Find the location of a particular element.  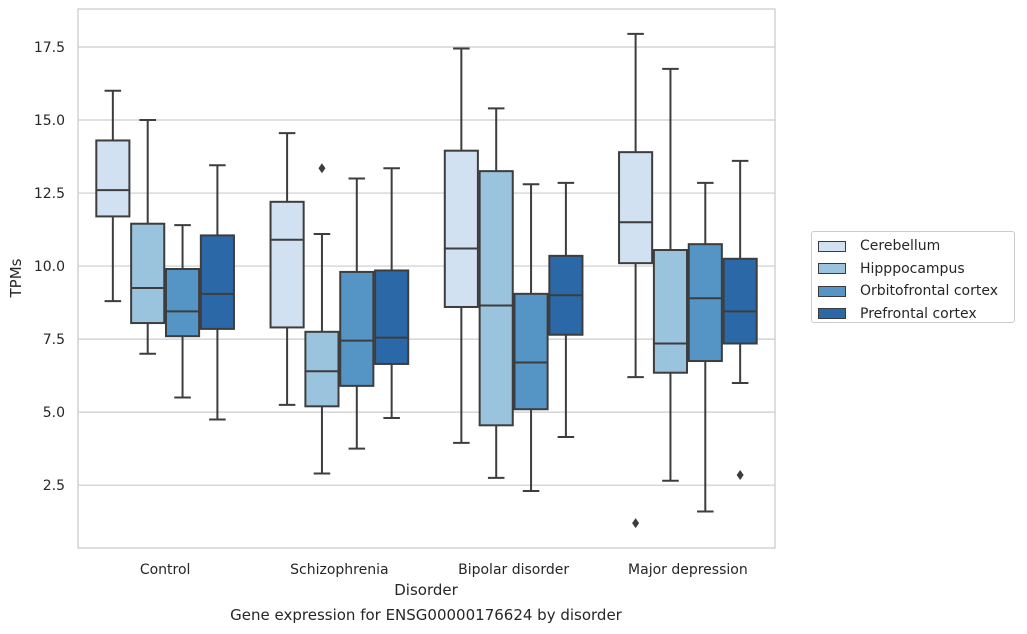

x-tick-label: Schizophrenia is located at coordinates (339, 570).